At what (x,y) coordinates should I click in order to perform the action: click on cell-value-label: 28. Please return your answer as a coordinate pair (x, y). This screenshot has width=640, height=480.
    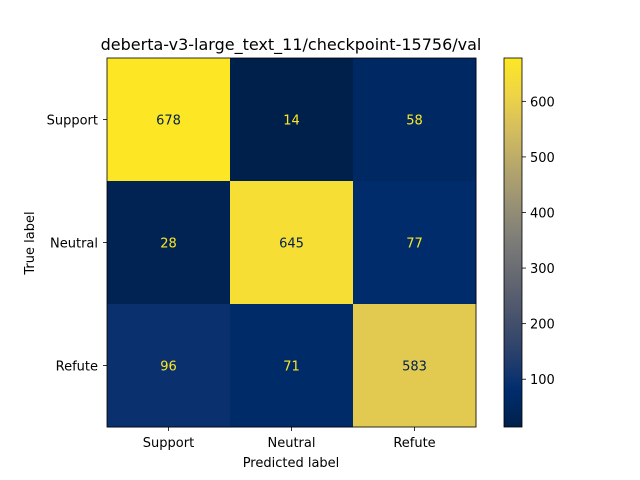
    Looking at the image, I should click on (168, 244).